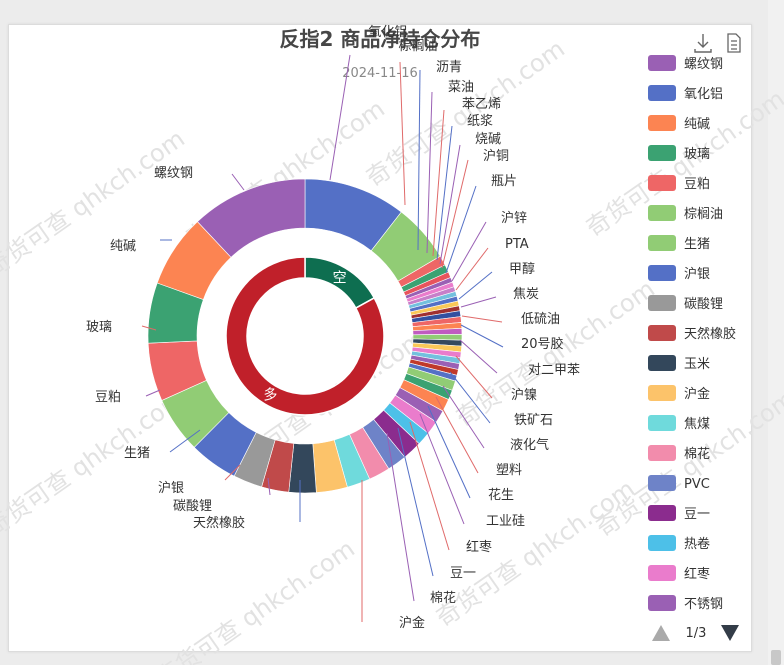  I want to click on legend-label: 氧化铝, so click(703, 94).